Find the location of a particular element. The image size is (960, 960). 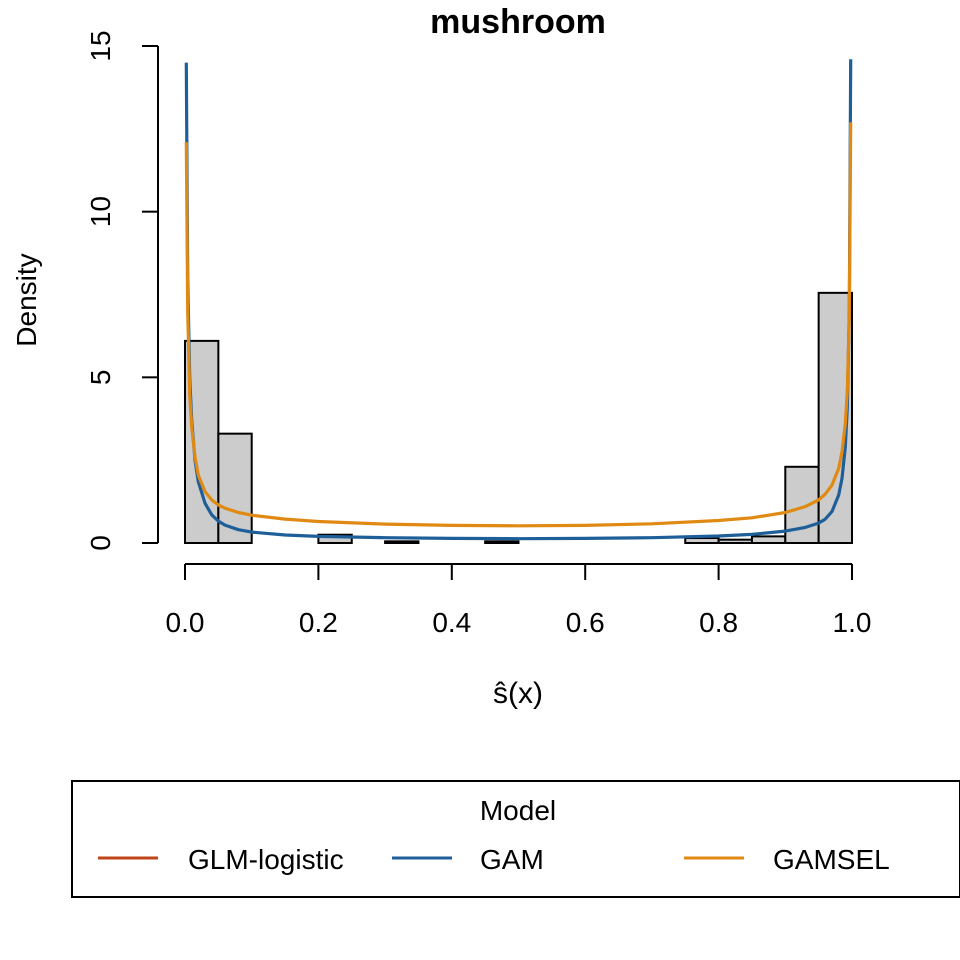

y-tick-label: 10 is located at coordinates (100, 211).